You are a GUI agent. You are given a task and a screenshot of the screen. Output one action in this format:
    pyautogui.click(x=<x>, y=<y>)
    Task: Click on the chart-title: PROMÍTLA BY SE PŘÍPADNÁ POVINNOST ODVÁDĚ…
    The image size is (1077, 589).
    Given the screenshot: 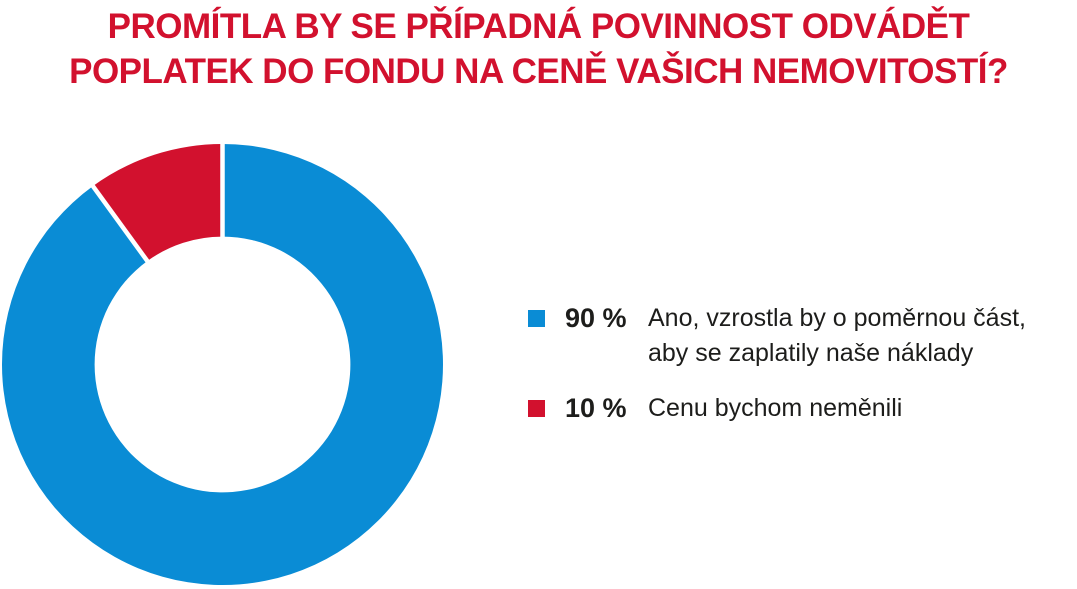 What is the action you would take?
    pyautogui.click(x=538, y=49)
    